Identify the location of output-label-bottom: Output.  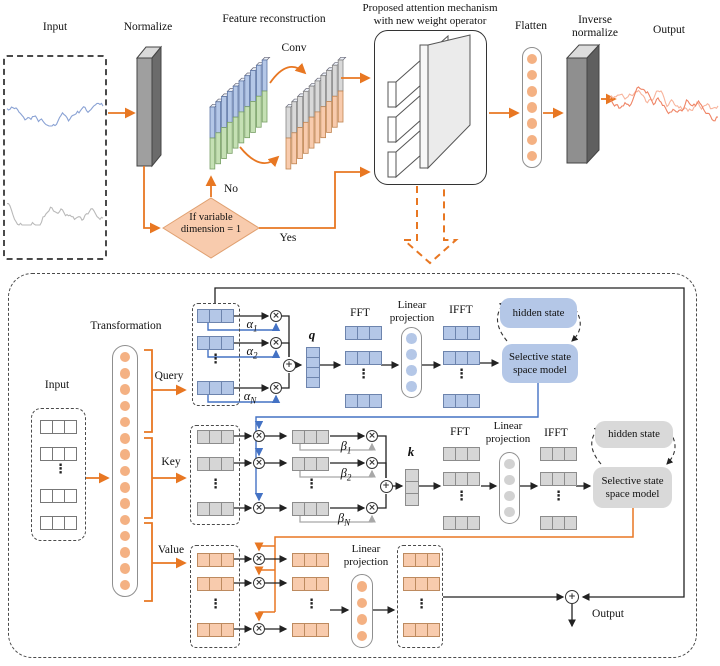
(608, 614).